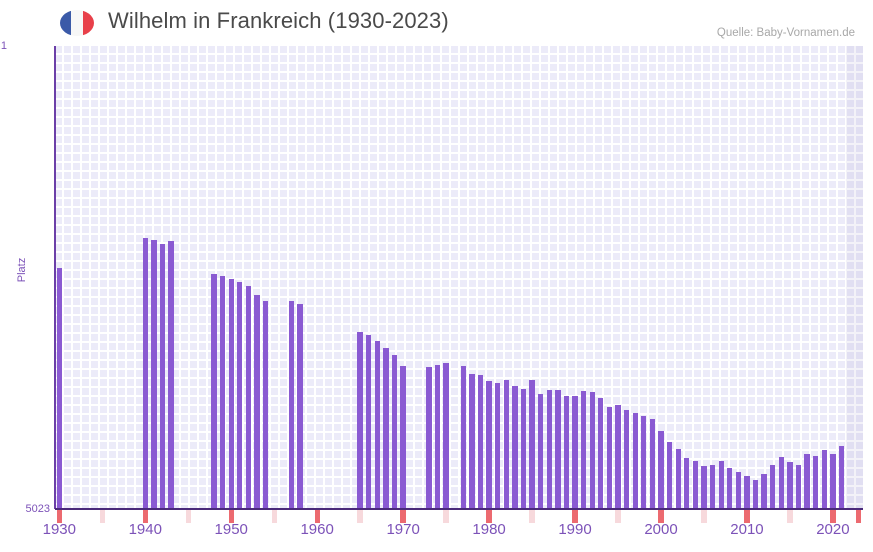 The height and width of the screenshot is (552, 873). What do you see at coordinates (704, 487) in the screenshot?
I see `bar-2005` at bounding box center [704, 487].